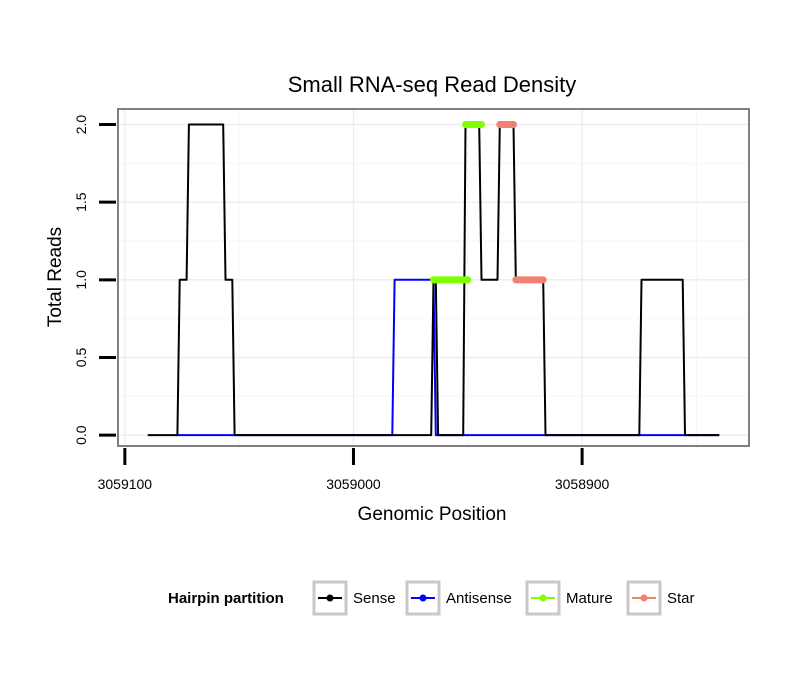 This screenshot has width=810, height=690. I want to click on y-tick-label: 1.5, so click(81, 202).